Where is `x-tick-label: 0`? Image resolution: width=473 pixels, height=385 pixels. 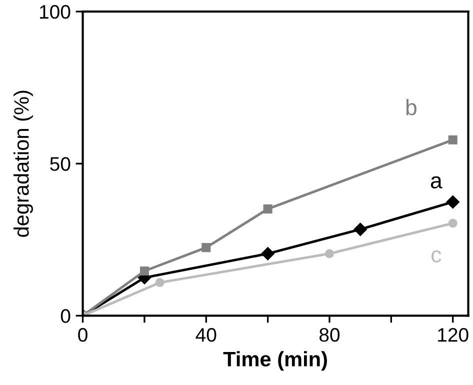
x-tick-label: 0 is located at coordinates (83, 335).